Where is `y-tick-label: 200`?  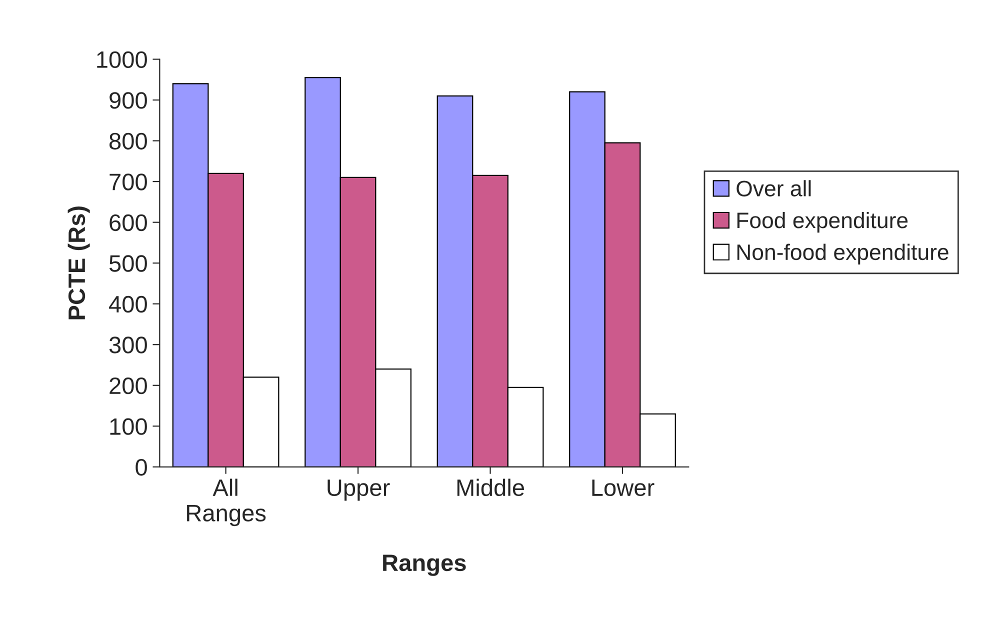 y-tick-label: 200 is located at coordinates (128, 385).